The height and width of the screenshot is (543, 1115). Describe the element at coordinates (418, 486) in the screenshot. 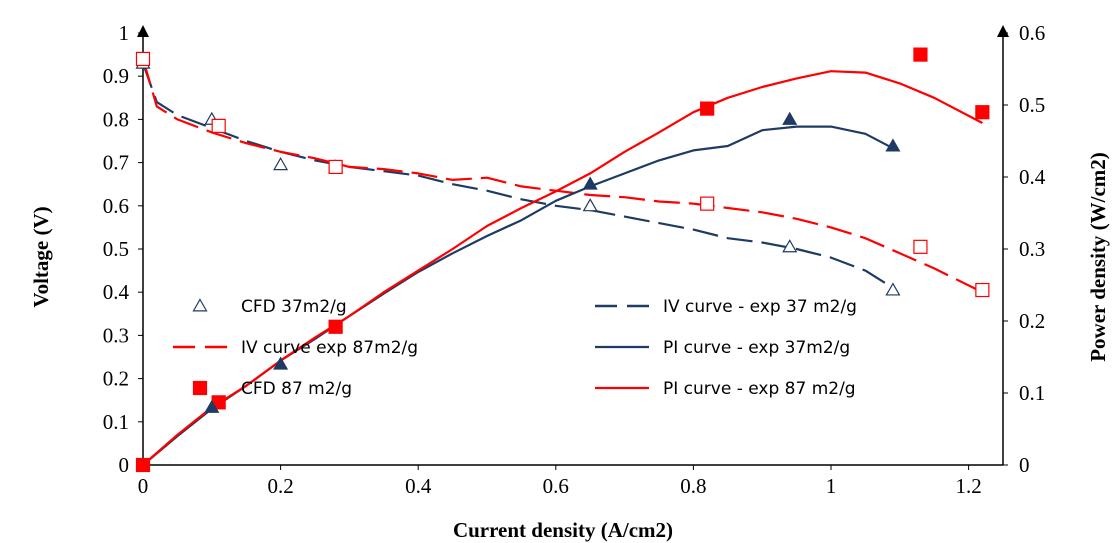

I see `x-tick-label: 0.4` at that location.